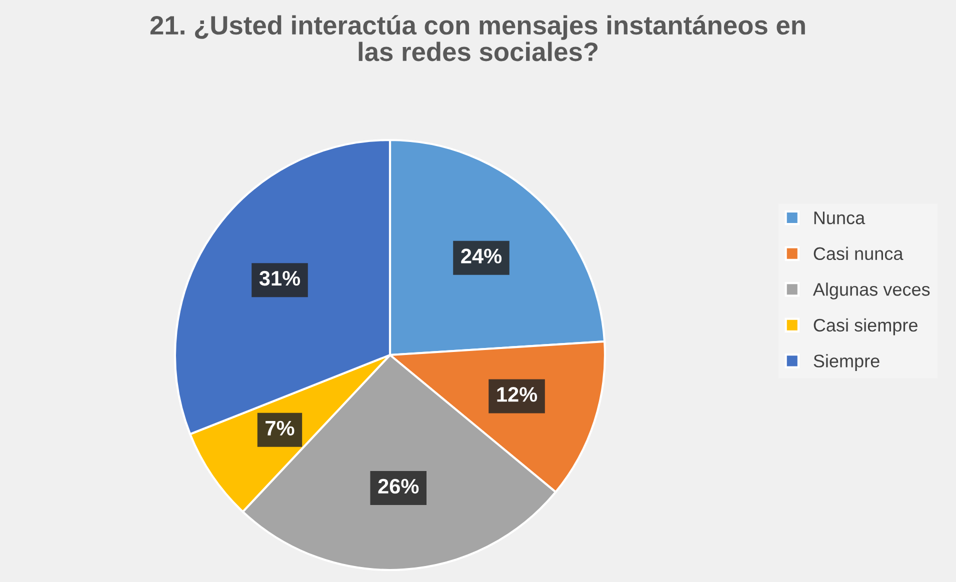 The width and height of the screenshot is (956, 582). Describe the element at coordinates (280, 428) in the screenshot. I see `data-label: 7%` at that location.